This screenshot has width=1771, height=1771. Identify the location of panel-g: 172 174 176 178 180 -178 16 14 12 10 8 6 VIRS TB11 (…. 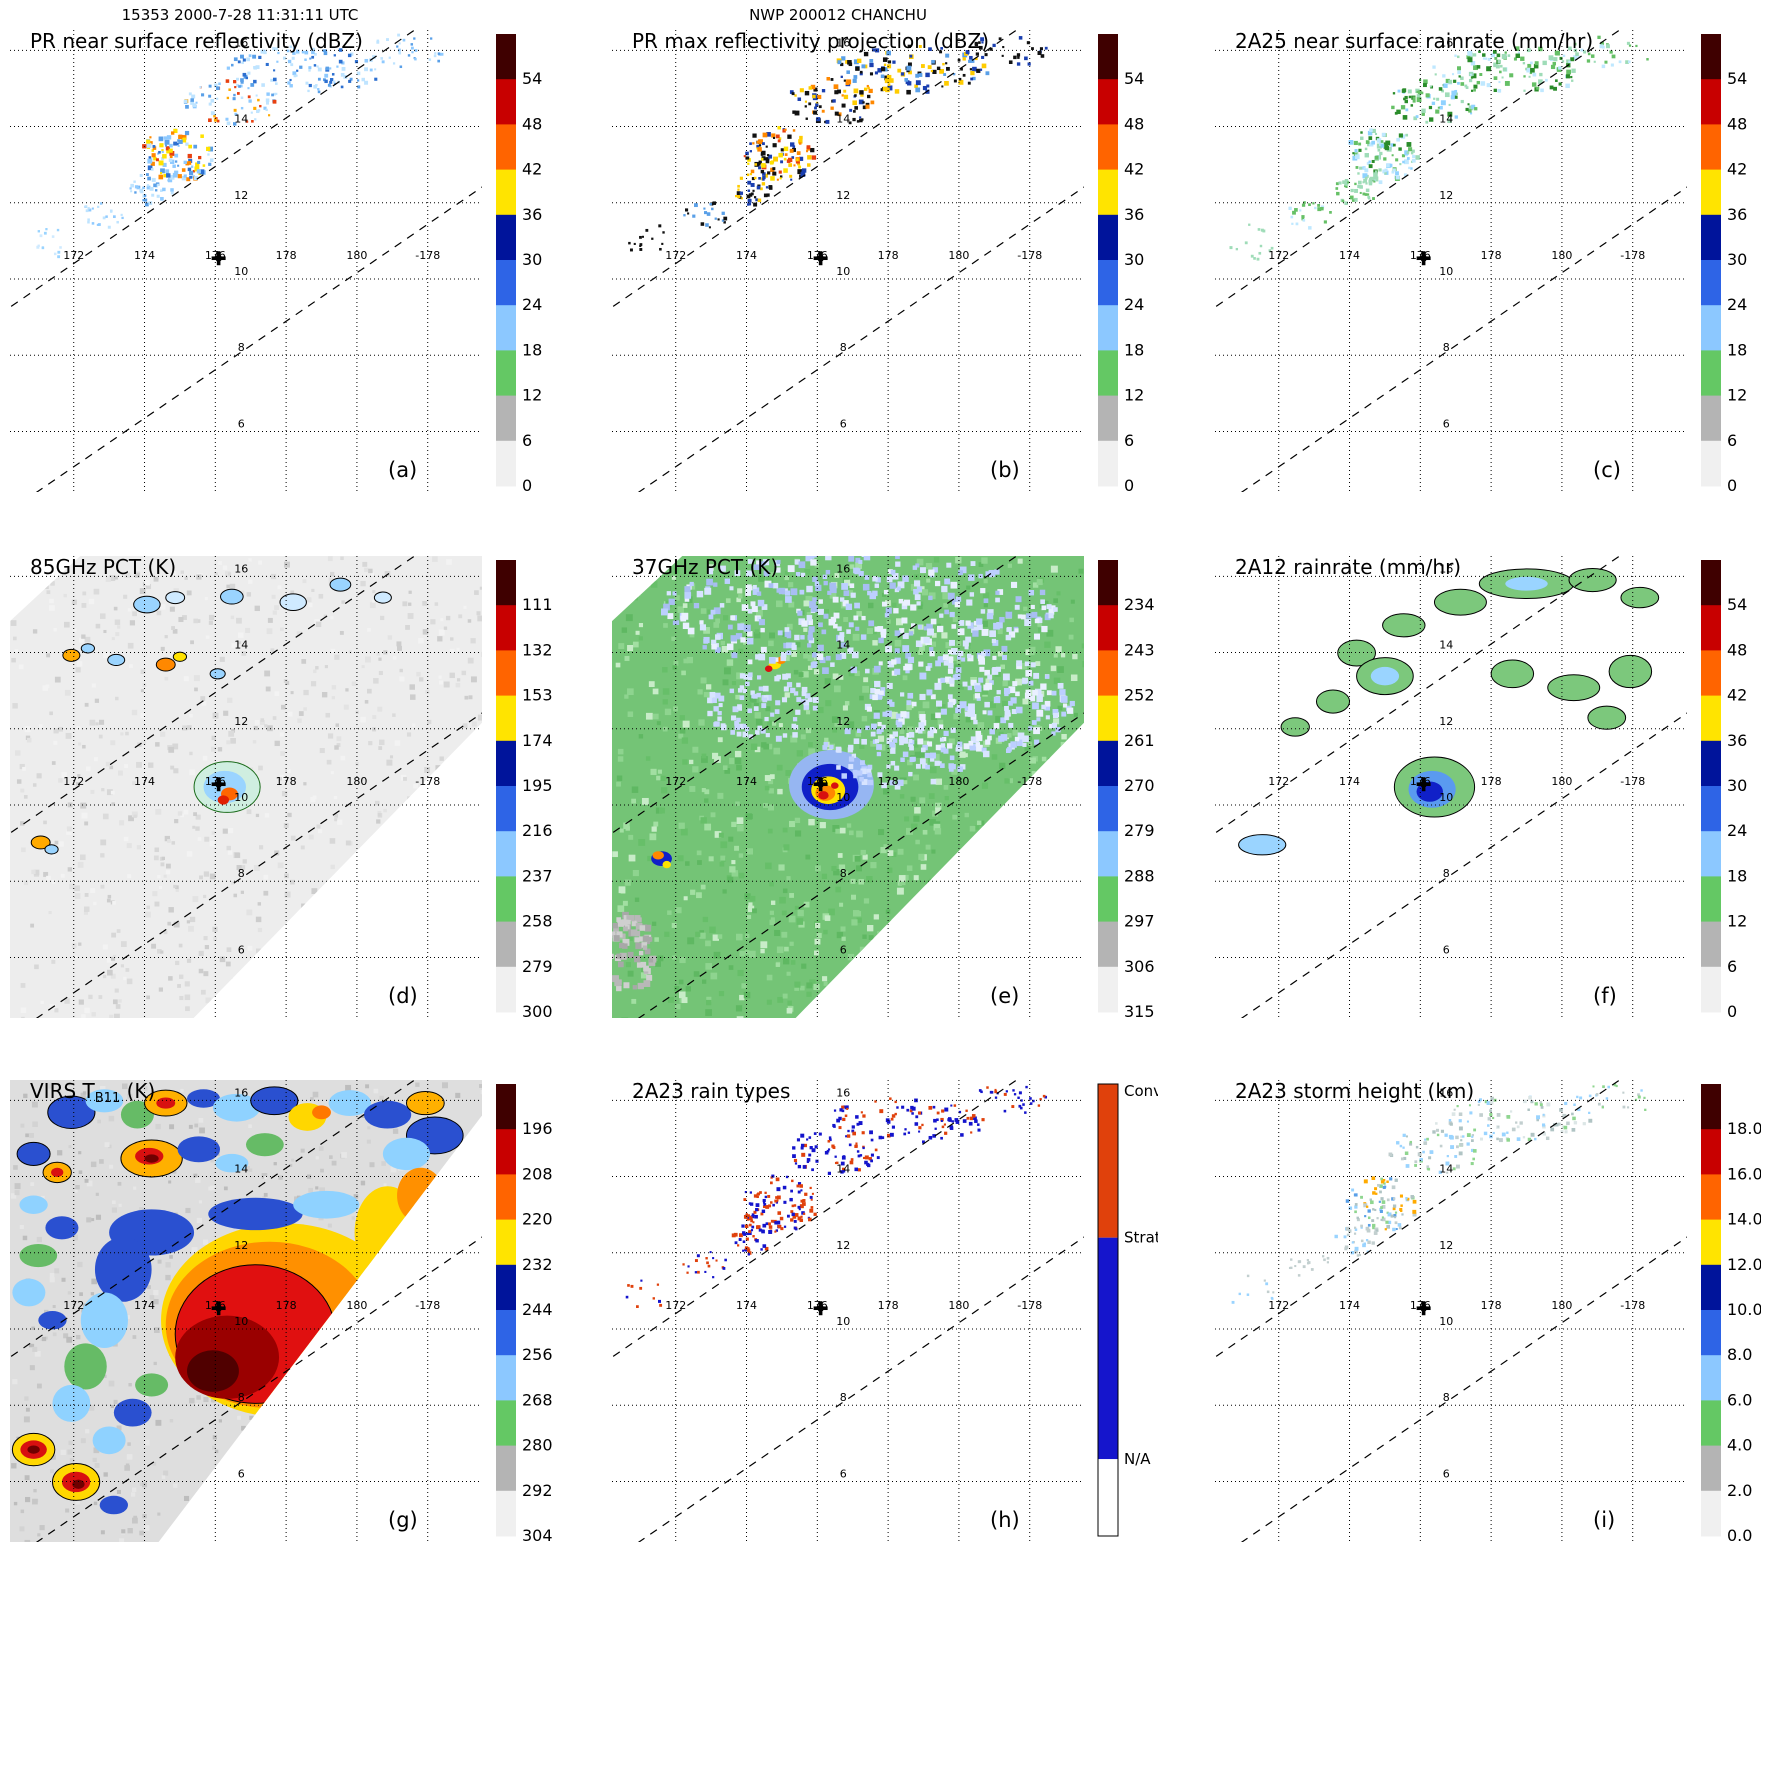
(283, 1337).